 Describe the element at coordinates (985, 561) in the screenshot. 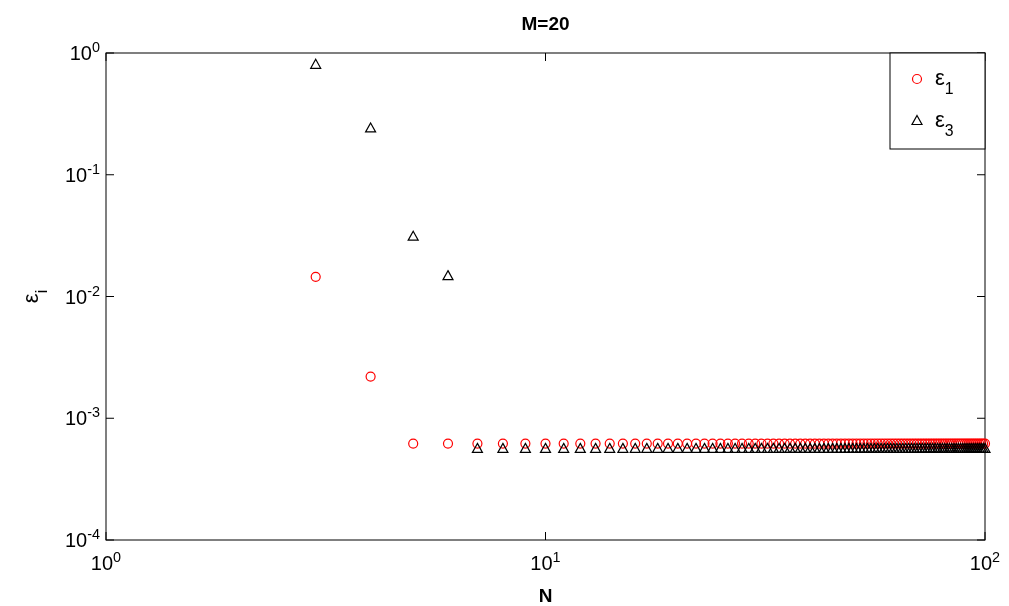

I see `x-tick-label: 10$^{2}$` at that location.